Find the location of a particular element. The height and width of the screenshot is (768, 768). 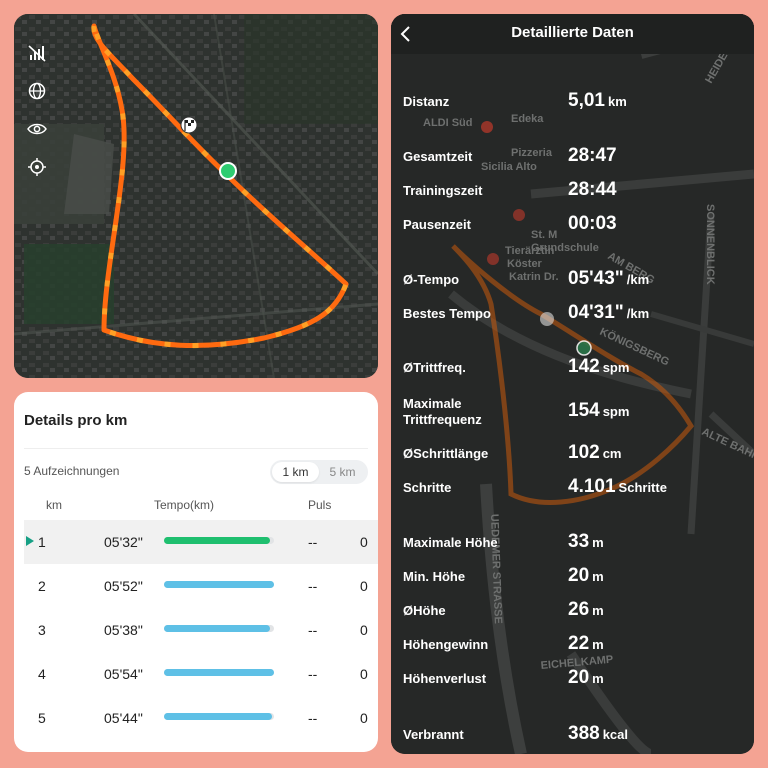

eye-icon is located at coordinates (37, 129).